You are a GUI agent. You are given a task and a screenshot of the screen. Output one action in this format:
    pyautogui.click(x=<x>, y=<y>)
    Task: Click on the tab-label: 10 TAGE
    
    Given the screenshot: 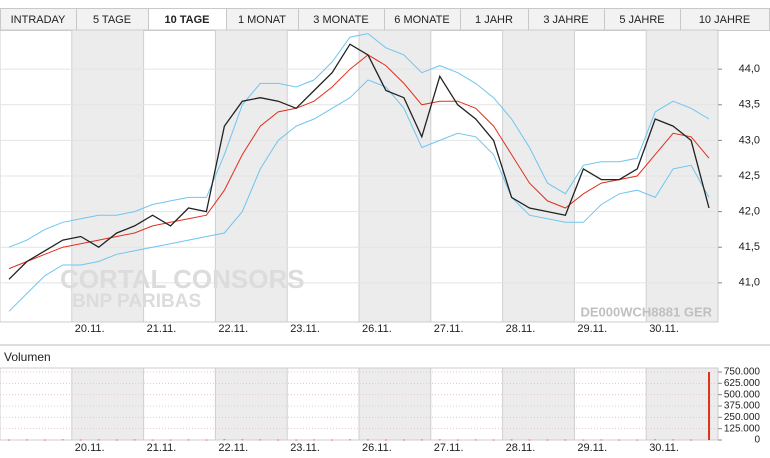 What is the action you would take?
    pyautogui.click(x=186, y=20)
    